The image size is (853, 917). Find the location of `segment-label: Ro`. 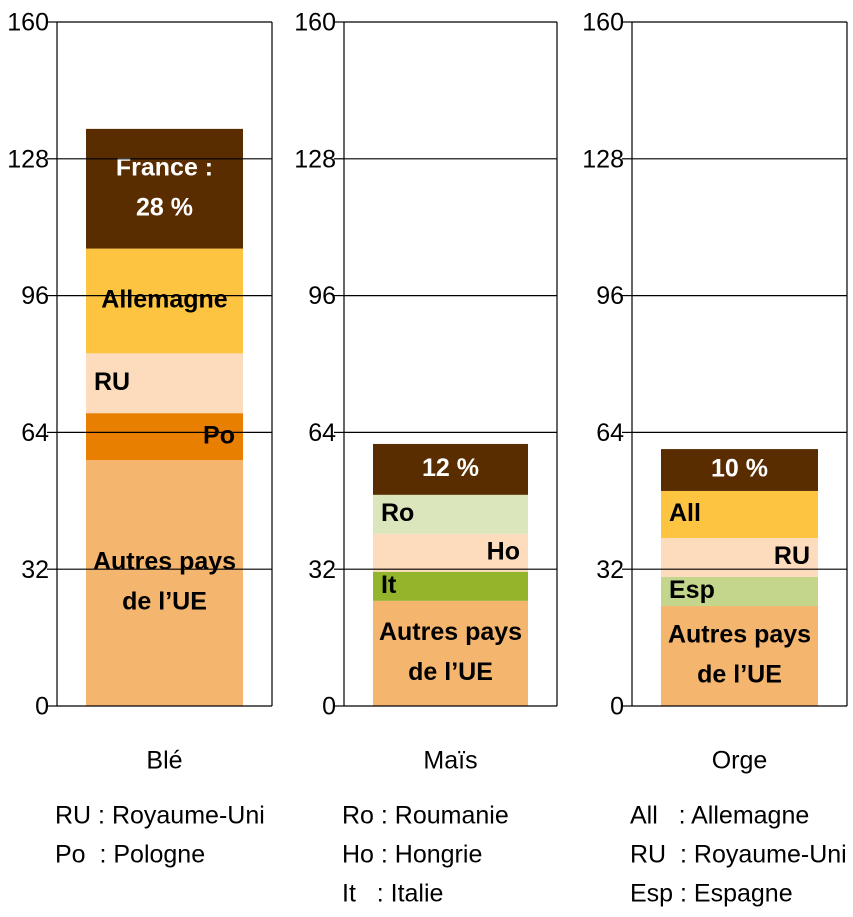

segment-label: Ro is located at coordinates (397, 513).